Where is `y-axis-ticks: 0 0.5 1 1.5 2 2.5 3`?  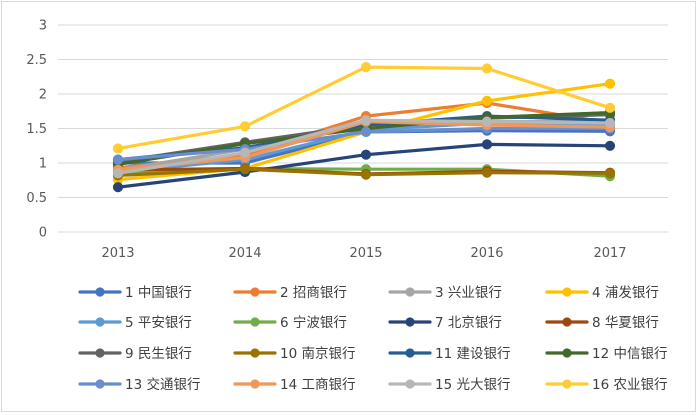 y-axis-ticks: 0 0.5 1 1.5 2 2.5 3 is located at coordinates (36, 130).